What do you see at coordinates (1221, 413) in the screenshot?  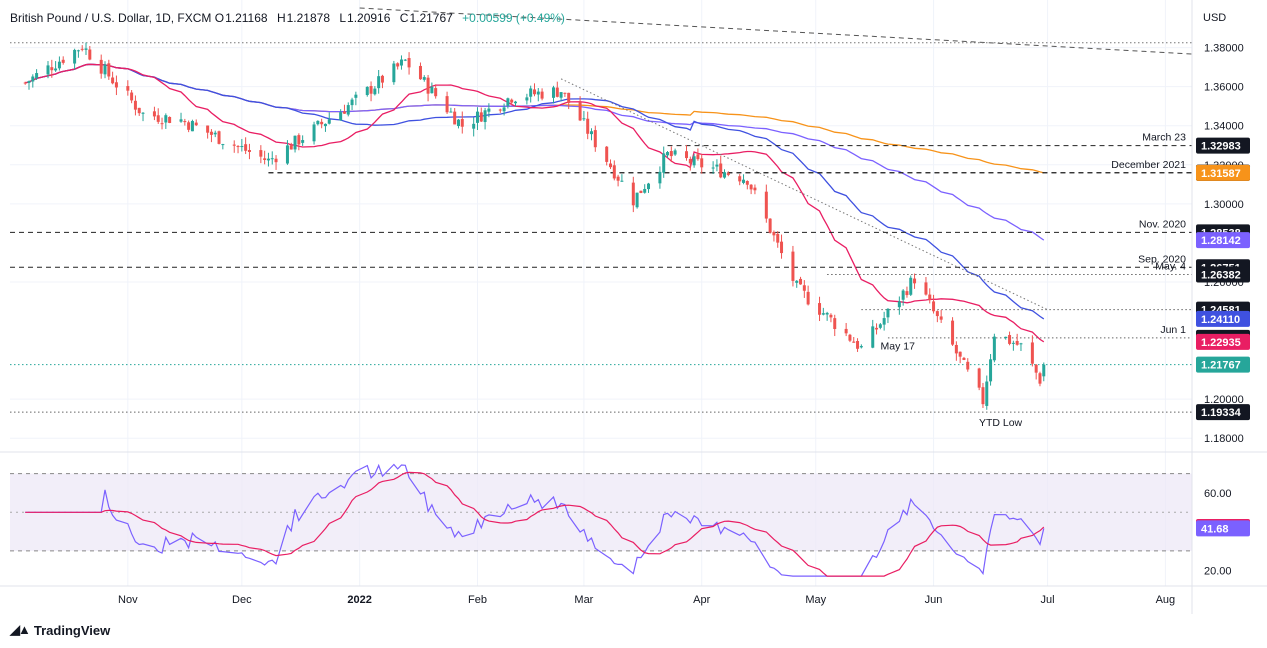 I see `level-price-tag-text: 1.19334` at bounding box center [1221, 413].